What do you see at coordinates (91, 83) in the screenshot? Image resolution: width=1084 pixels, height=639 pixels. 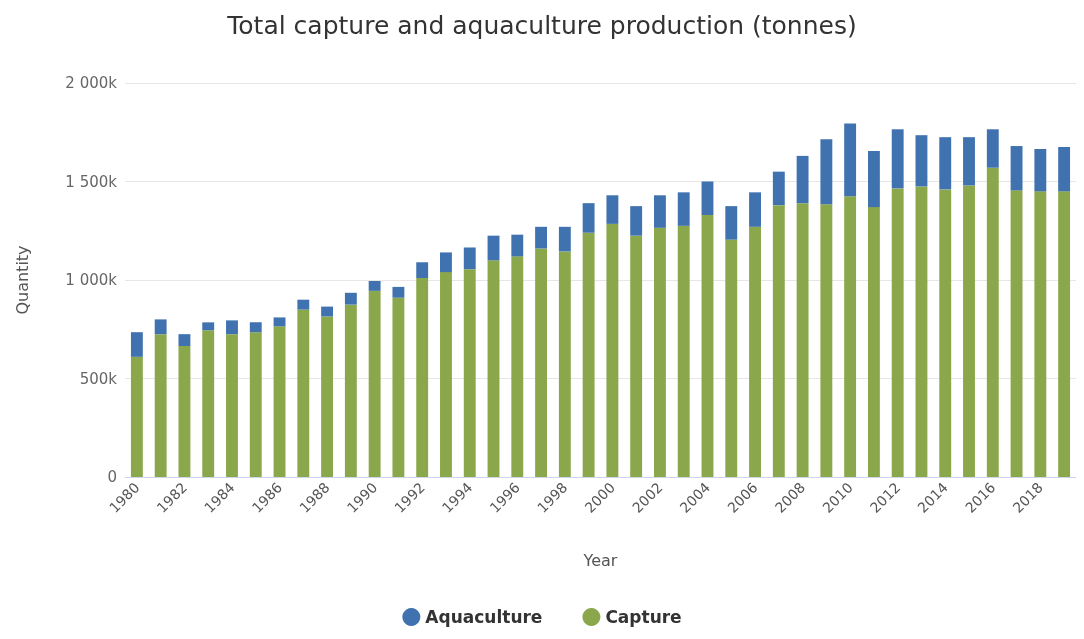 I see `y-tick-label: 2 000k` at bounding box center [91, 83].